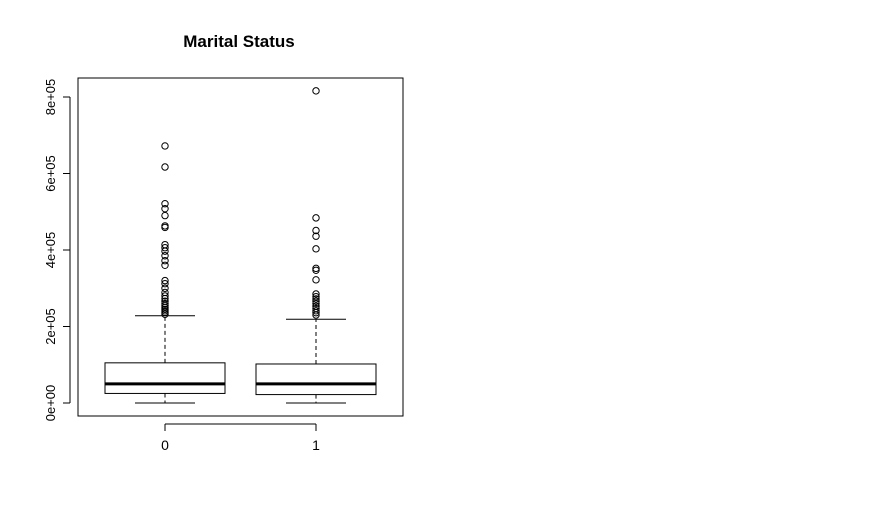 The width and height of the screenshot is (886, 519). Describe the element at coordinates (50, 250) in the screenshot. I see `y-tick-label: 4e+05` at that location.